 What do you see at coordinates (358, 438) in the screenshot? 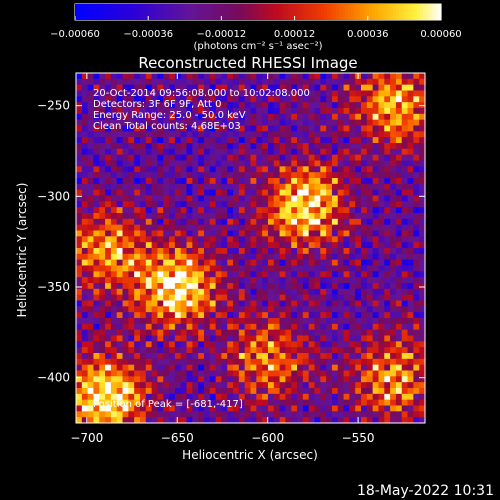
I see `x-tick-label: −550` at bounding box center [358, 438].